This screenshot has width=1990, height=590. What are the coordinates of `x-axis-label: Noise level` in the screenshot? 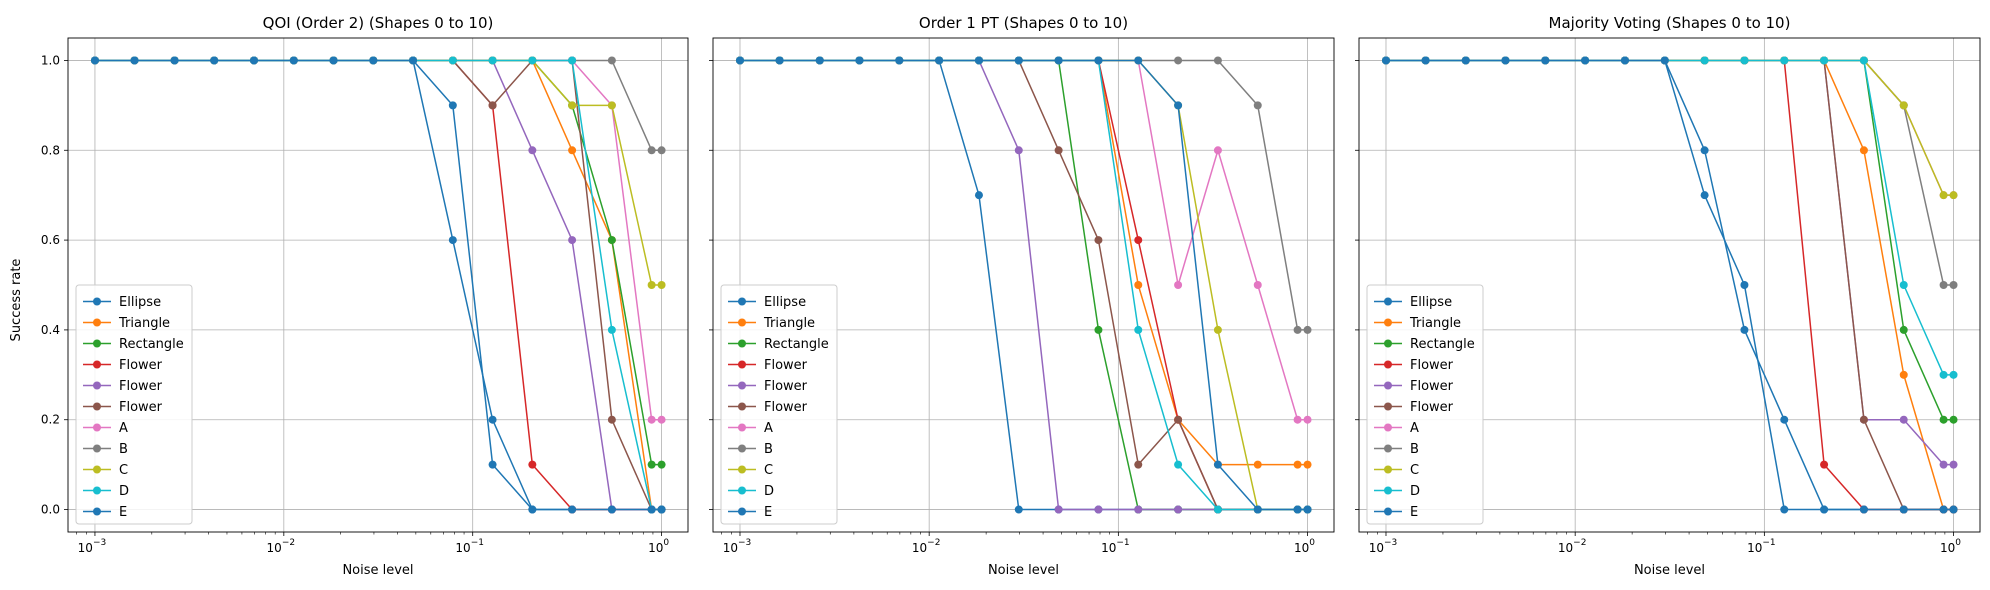 It's located at (1669, 570).